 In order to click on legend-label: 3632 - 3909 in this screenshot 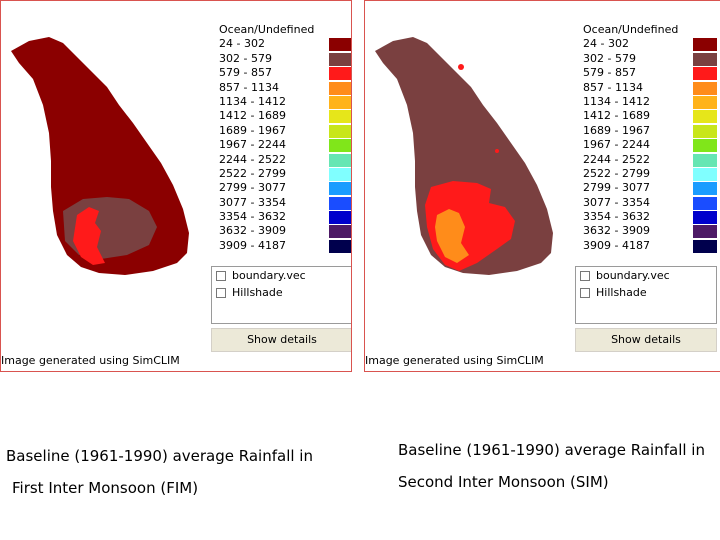, I will do `click(252, 231)`.